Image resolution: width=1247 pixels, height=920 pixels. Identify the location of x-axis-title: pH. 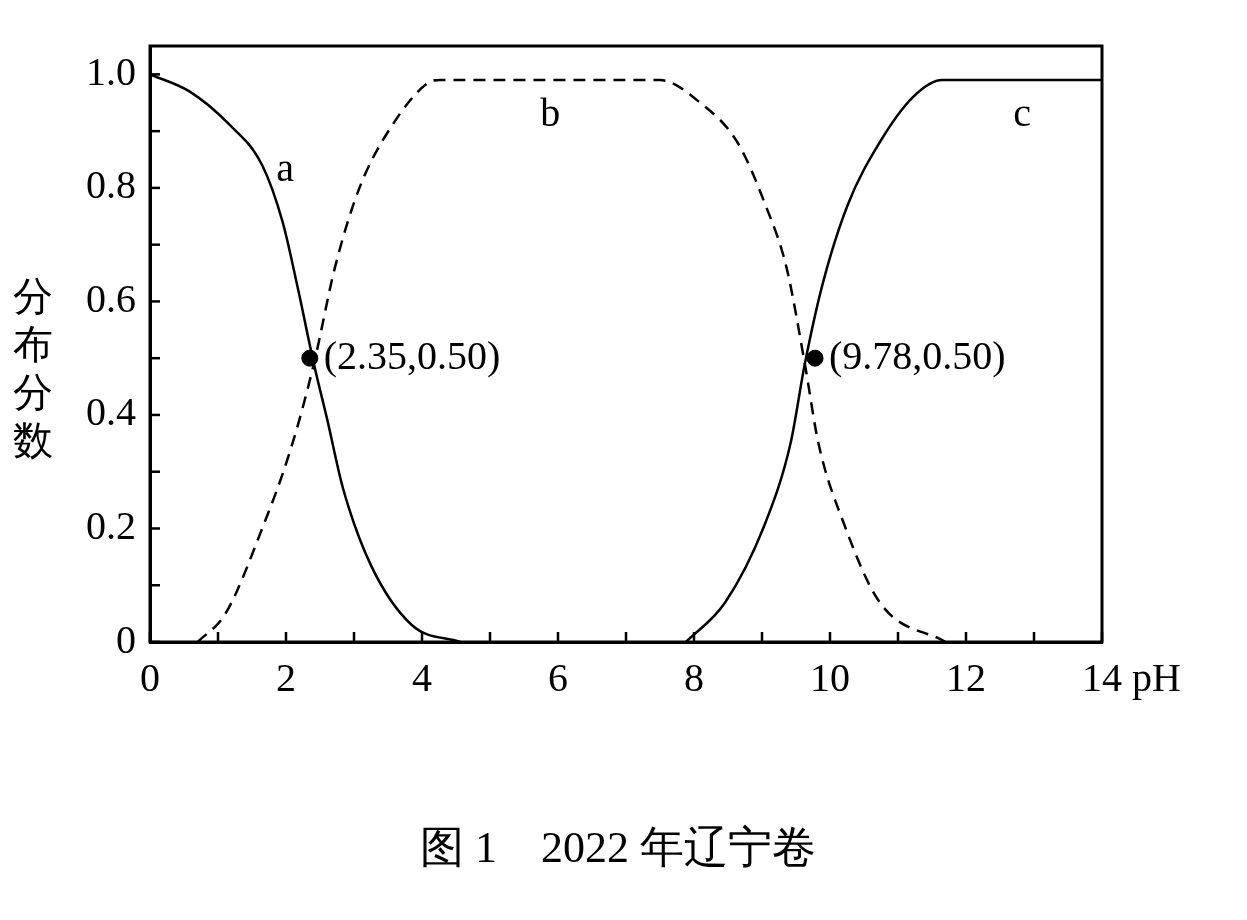
(1156, 677).